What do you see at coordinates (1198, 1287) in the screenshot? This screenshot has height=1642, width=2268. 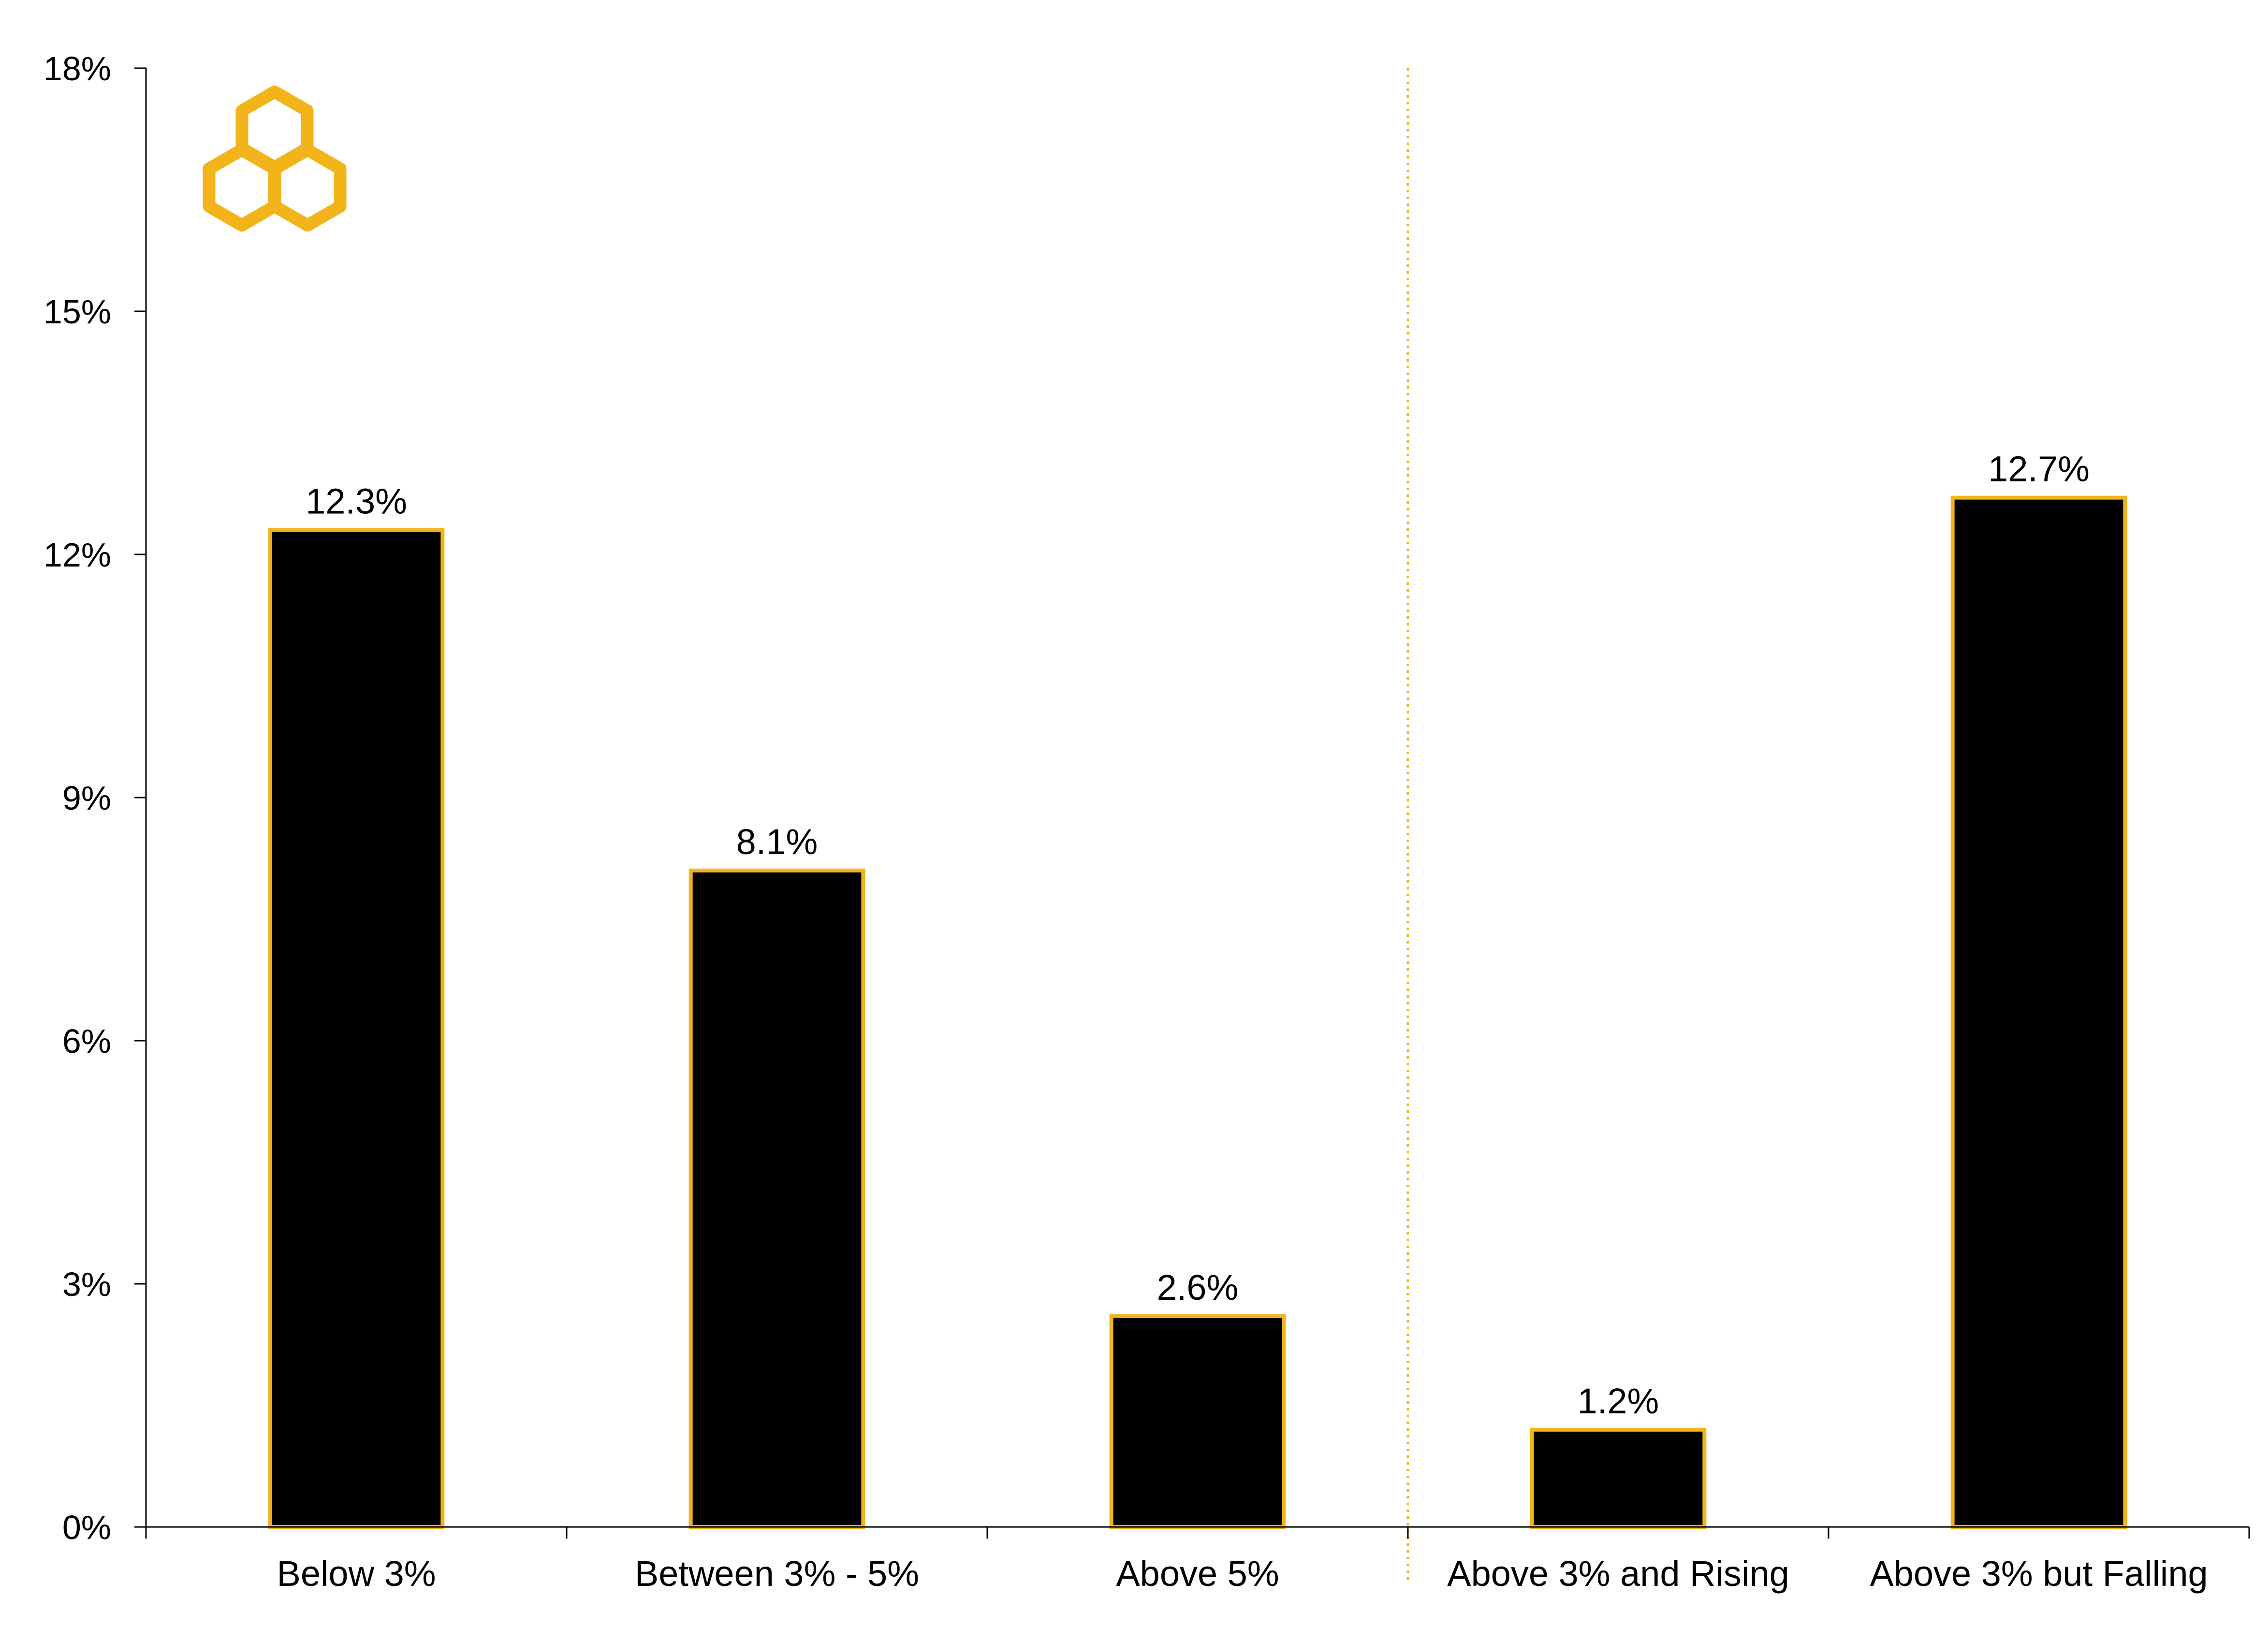 I see `data-label: 2.6%` at bounding box center [1198, 1287].